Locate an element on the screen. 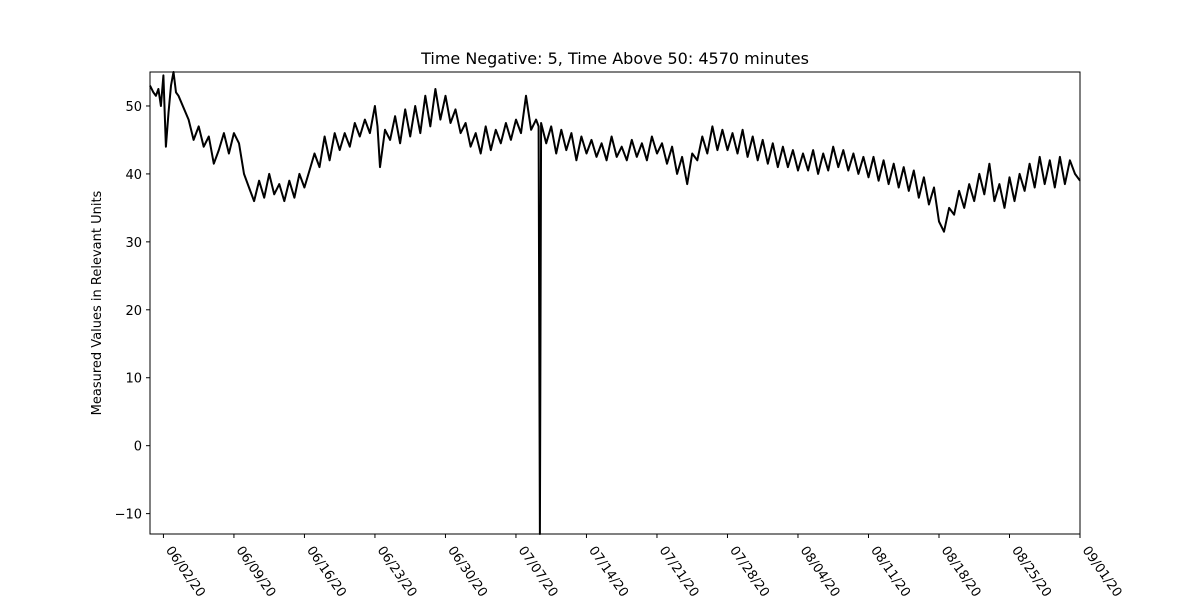  y-tick-label: −10 is located at coordinates (128, 515).